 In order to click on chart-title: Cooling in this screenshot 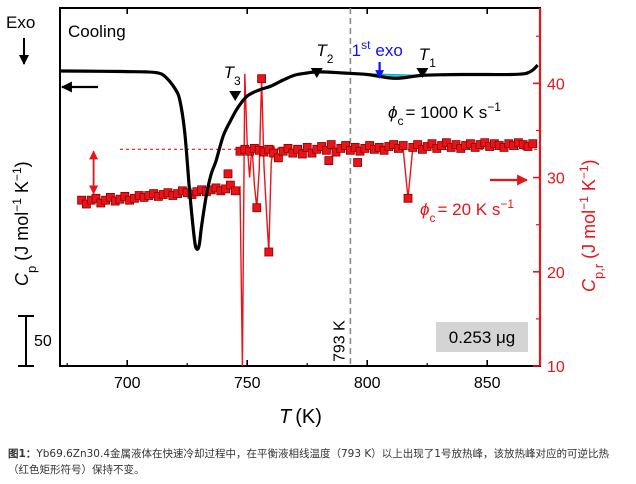, I will do `click(97, 31)`.